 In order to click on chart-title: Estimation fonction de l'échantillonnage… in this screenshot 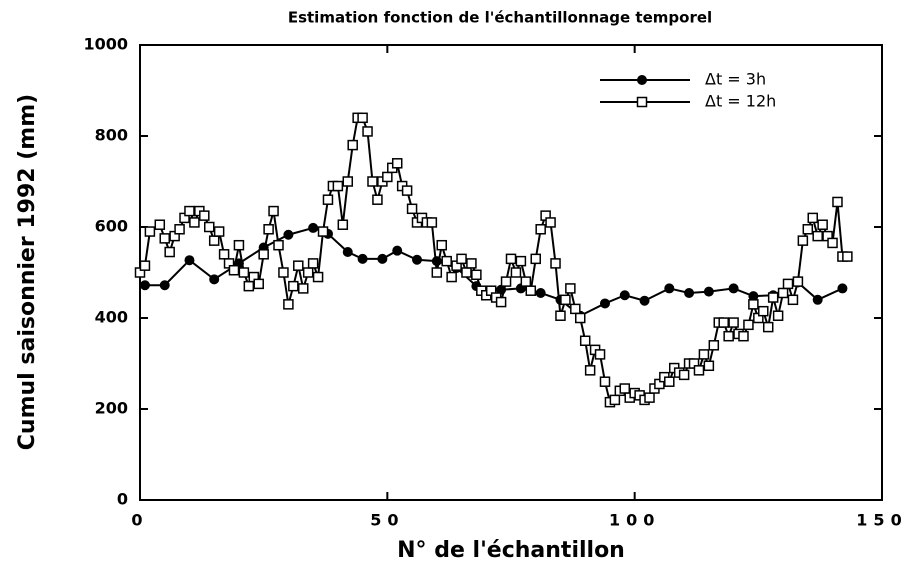, I will do `click(500, 18)`.